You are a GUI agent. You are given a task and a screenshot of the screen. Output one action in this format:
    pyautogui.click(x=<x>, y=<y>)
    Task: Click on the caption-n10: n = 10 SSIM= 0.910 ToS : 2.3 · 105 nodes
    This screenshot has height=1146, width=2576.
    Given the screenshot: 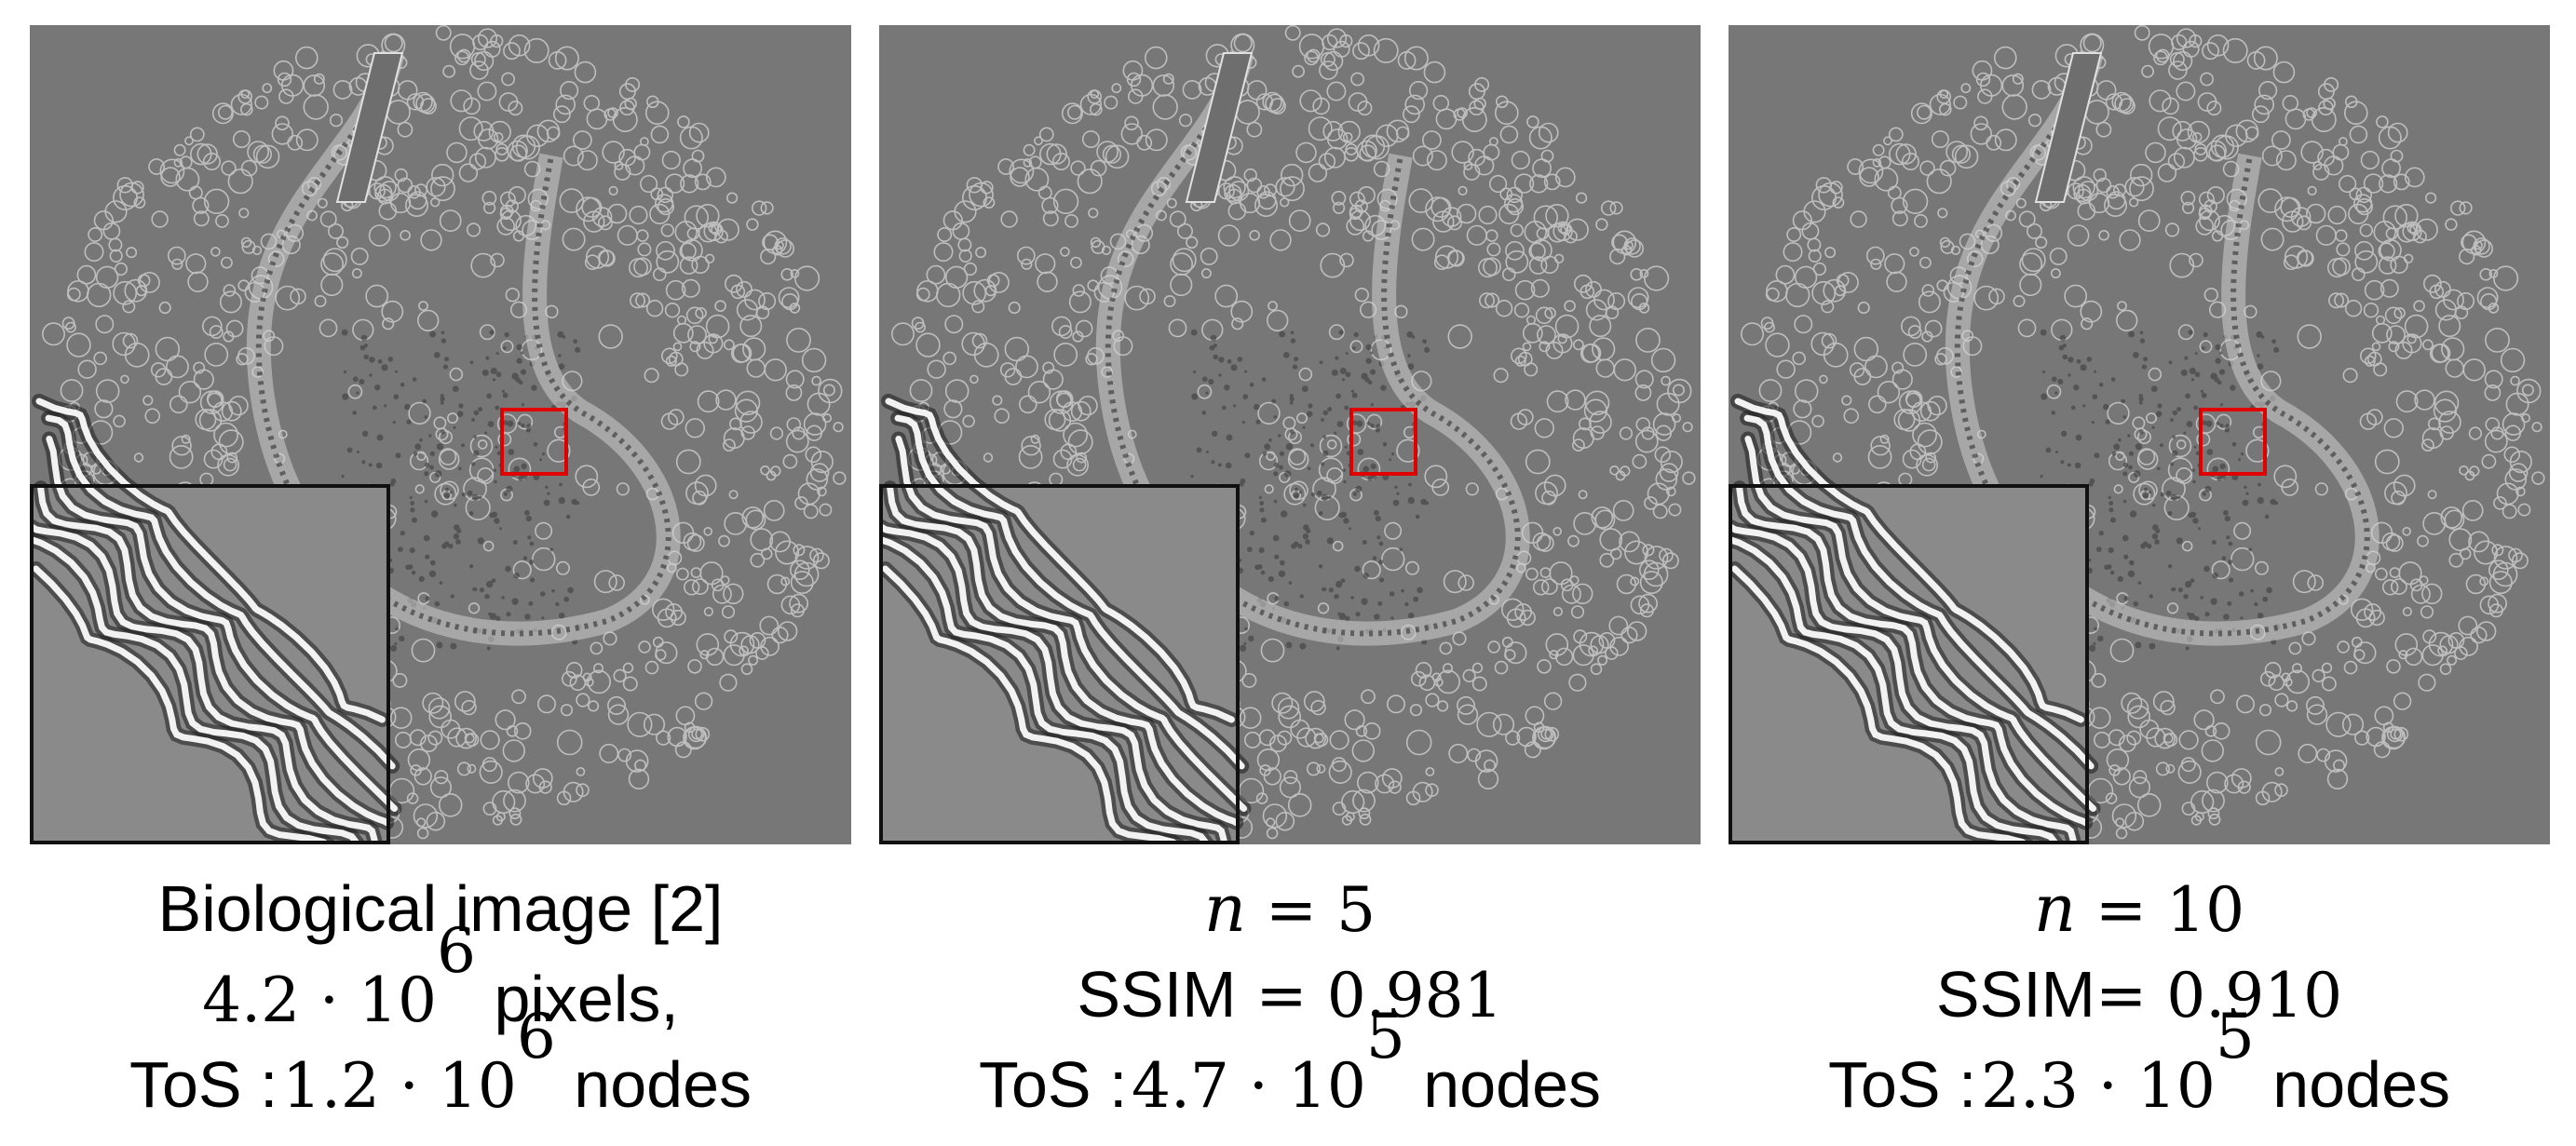 What is the action you would take?
    pyautogui.click(x=2139, y=995)
    